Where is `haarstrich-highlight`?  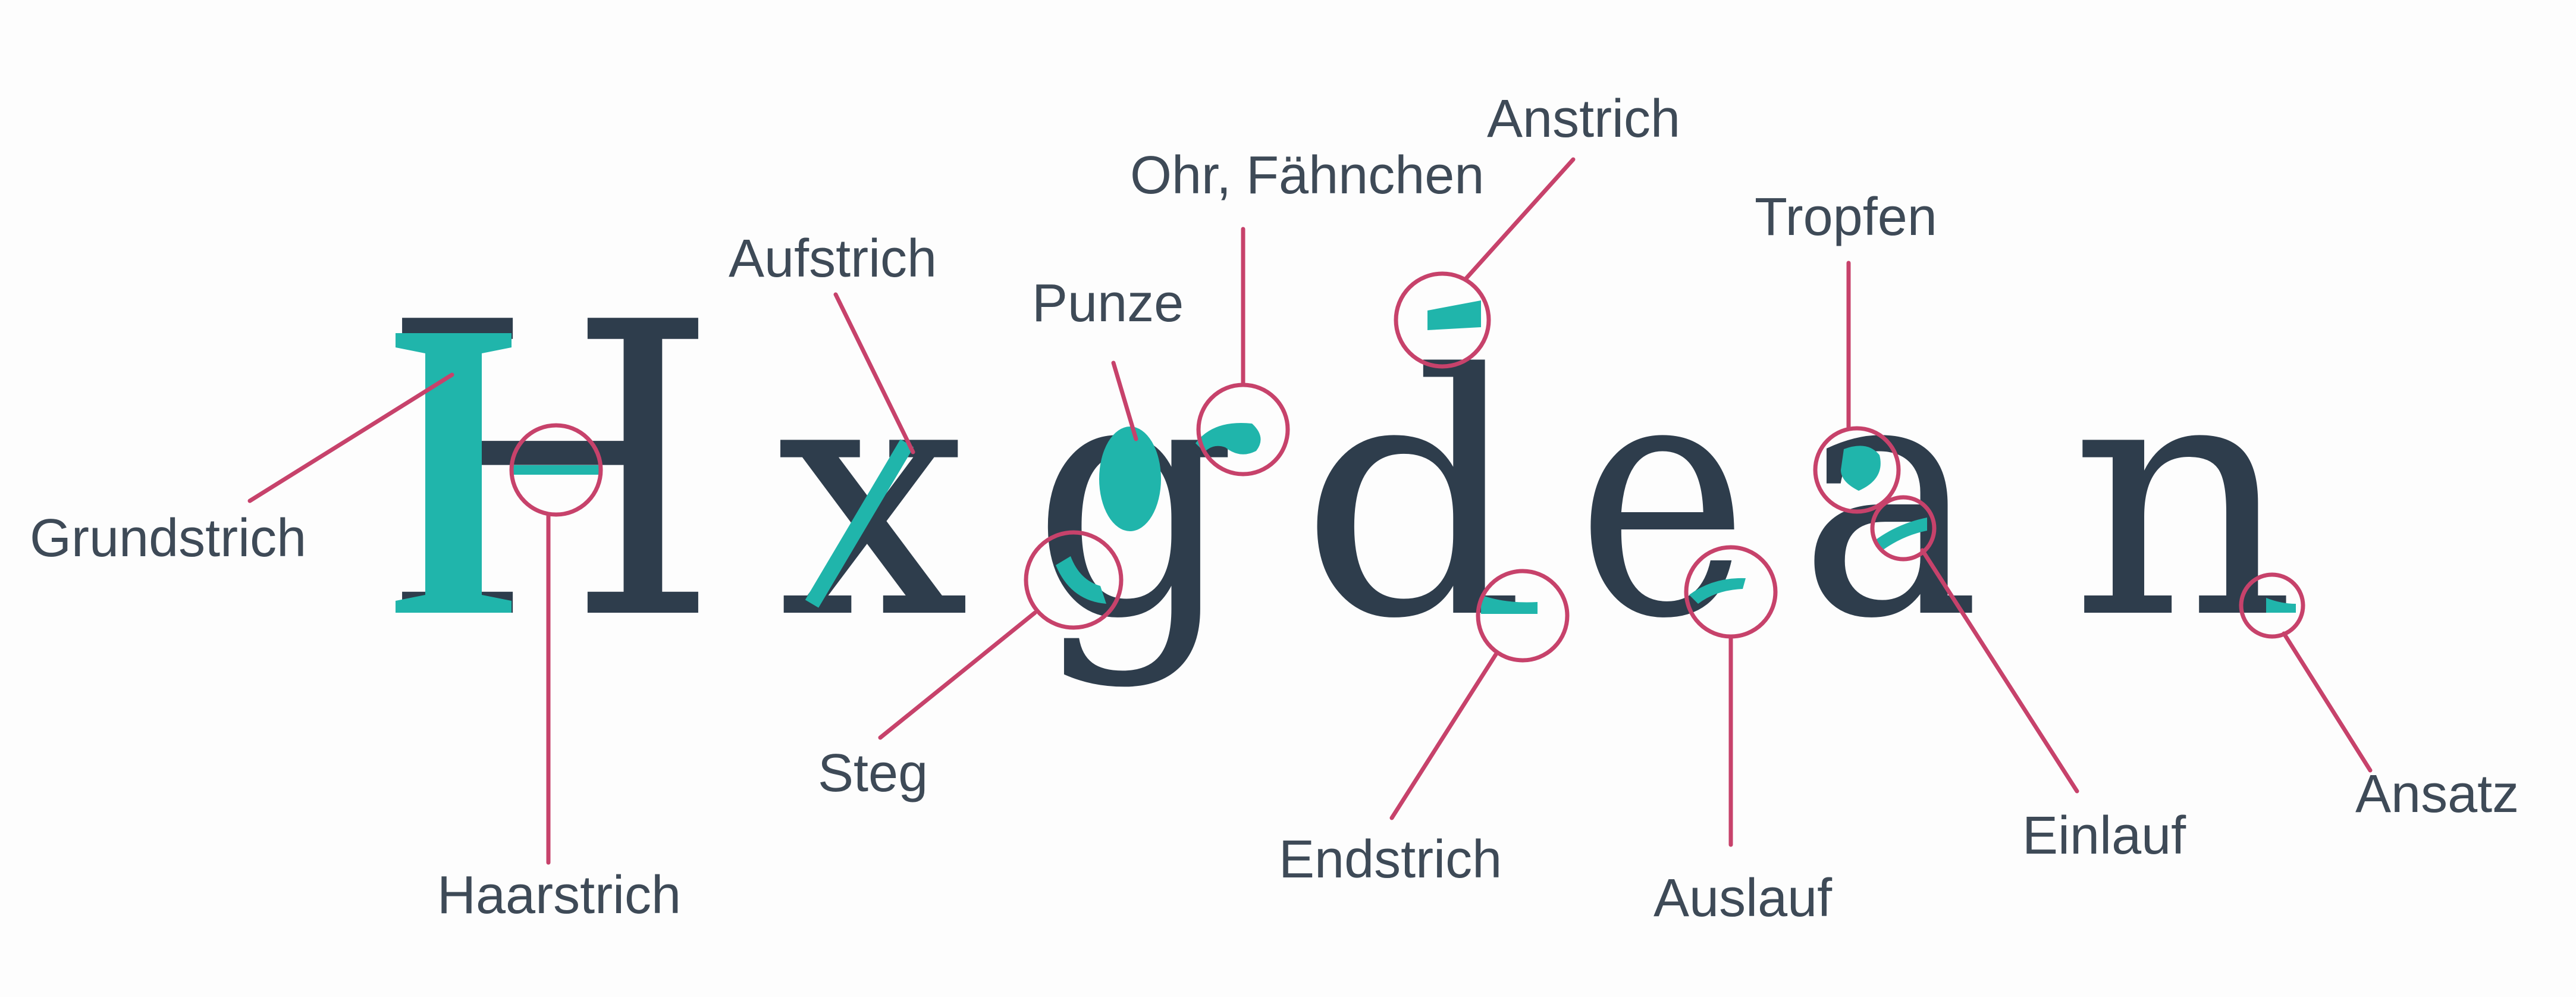
haarstrich-highlight is located at coordinates (556, 470).